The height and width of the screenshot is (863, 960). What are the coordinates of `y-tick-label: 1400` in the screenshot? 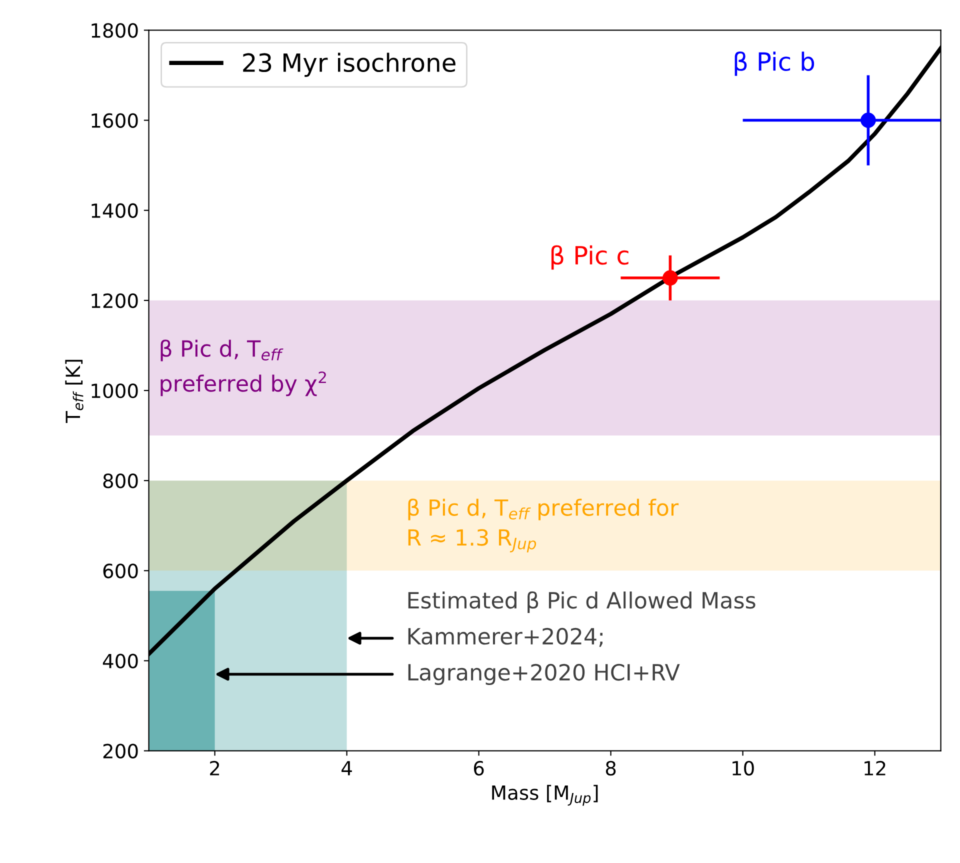 It's located at (115, 210).